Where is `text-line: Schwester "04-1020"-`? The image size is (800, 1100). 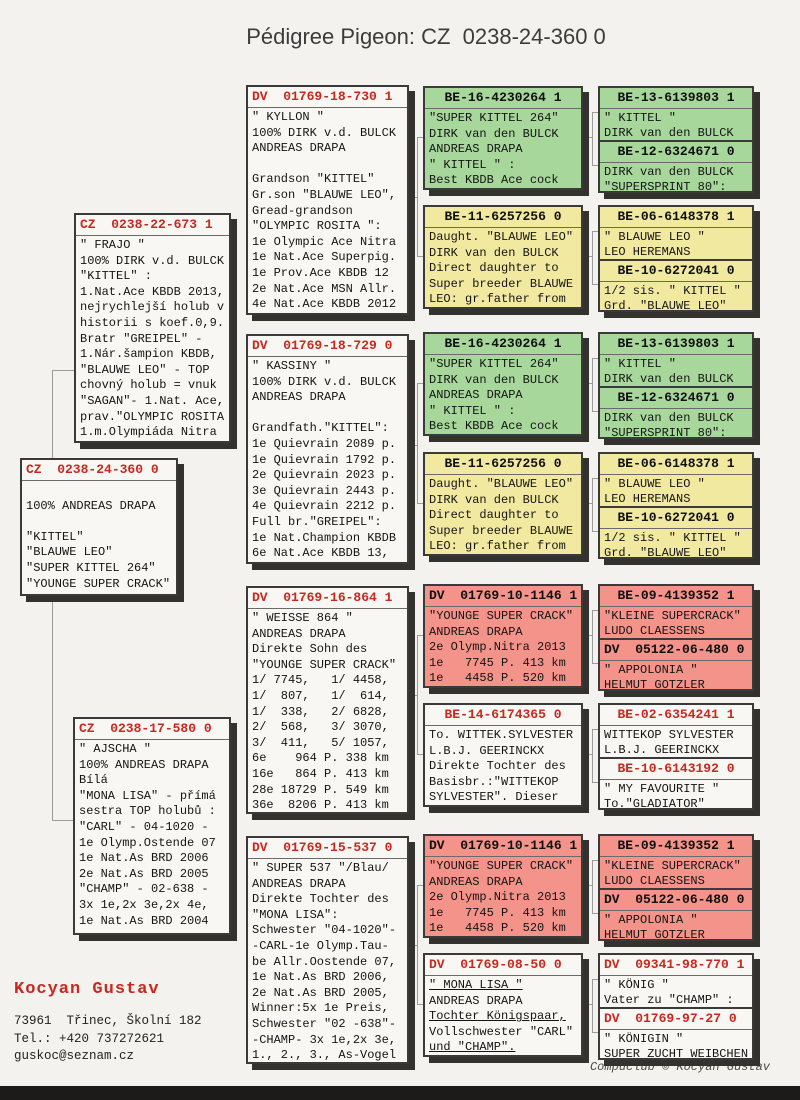 text-line: Schwester "04-1020"- is located at coordinates (324, 930).